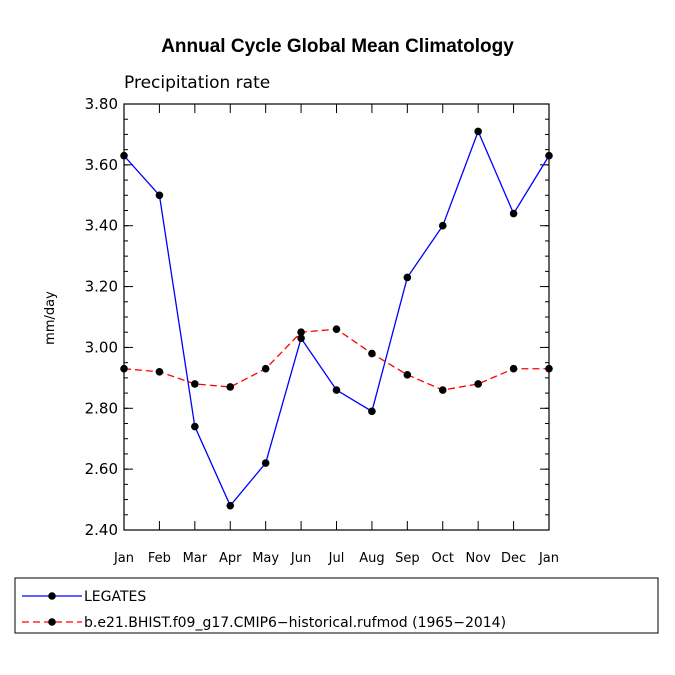 The height and width of the screenshot is (675, 675). What do you see at coordinates (407, 558) in the screenshot?
I see `x-tick-label: Sep` at bounding box center [407, 558].